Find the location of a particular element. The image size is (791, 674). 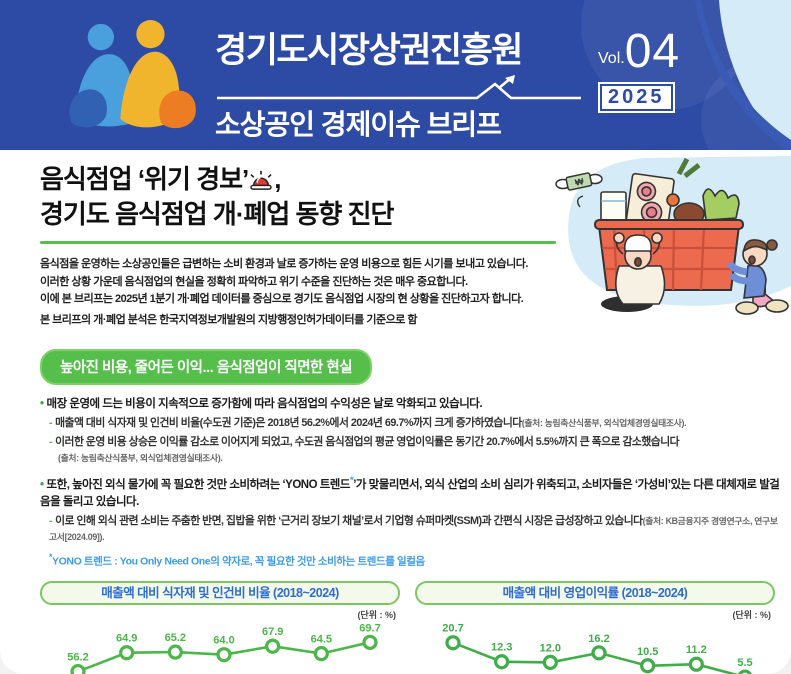

basket-illustration: ₩ is located at coordinates (673, 235).